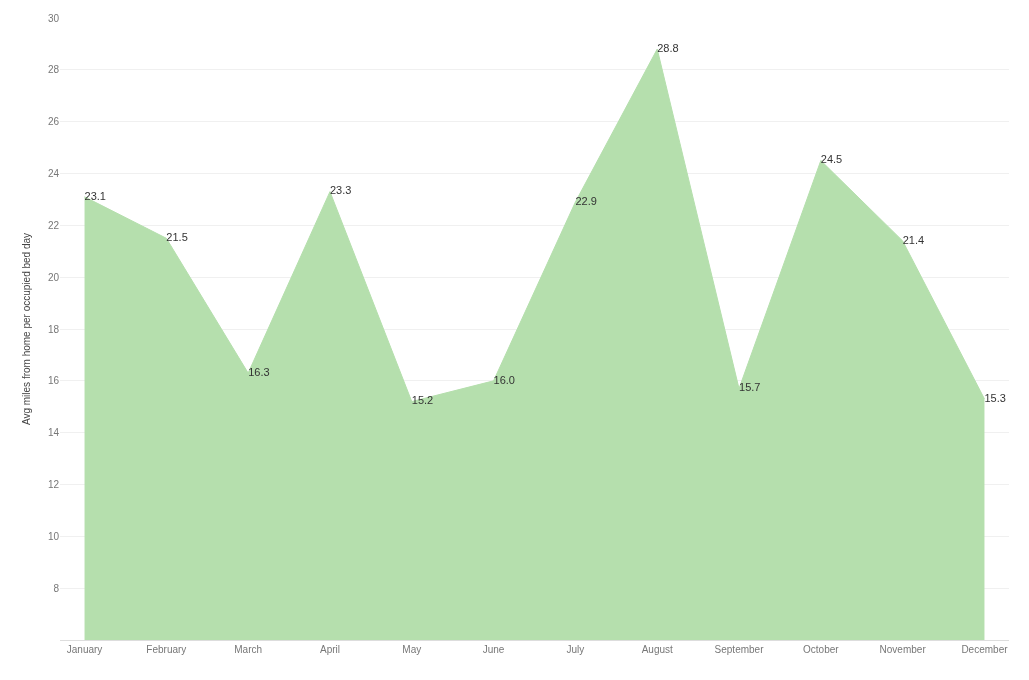 Image resolution: width=1029 pixels, height=680 pixels. I want to click on data-label: 16.0, so click(504, 379).